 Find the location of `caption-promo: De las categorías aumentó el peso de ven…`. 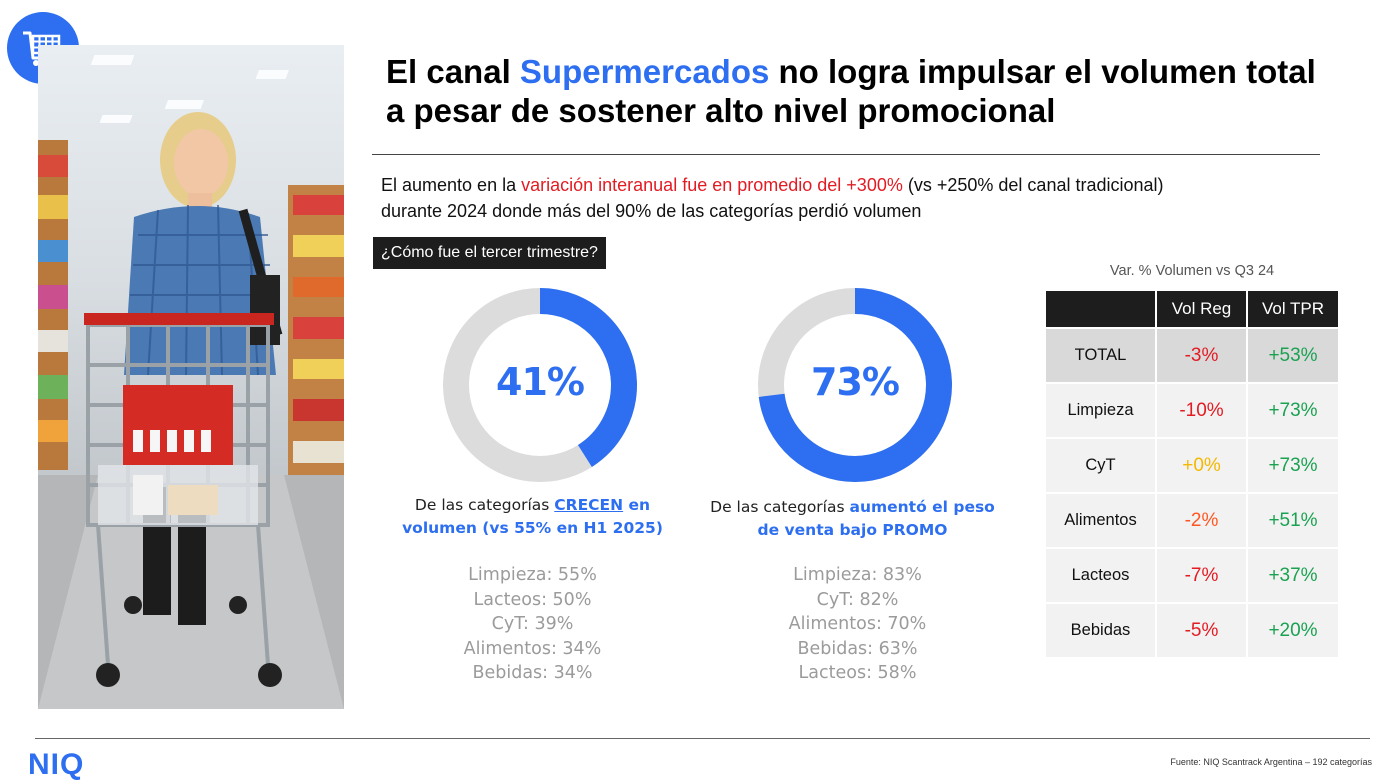

caption-promo: De las categorías aumentó el peso de ven… is located at coordinates (852, 518).